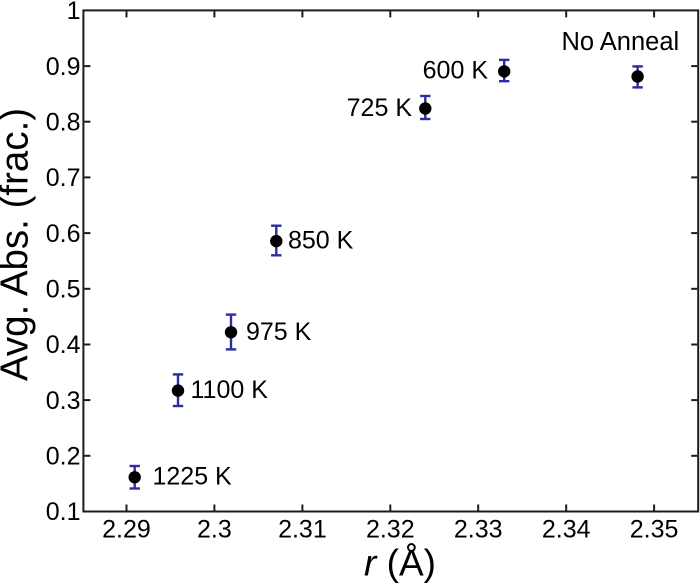  Describe the element at coordinates (566, 530) in the screenshot. I see `svg-text: 2.34` at that location.